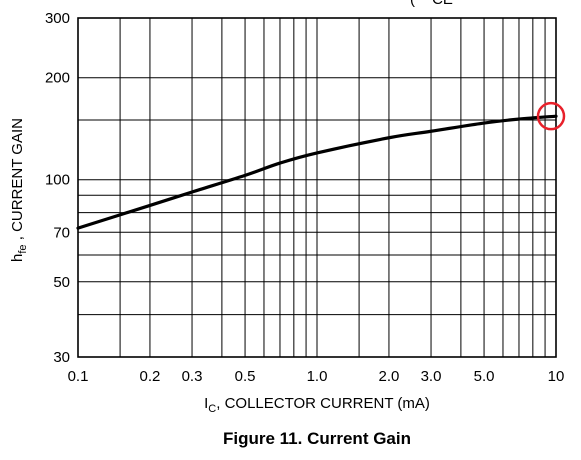 The image size is (581, 460). I want to click on y-tick-label: 200, so click(57, 78).